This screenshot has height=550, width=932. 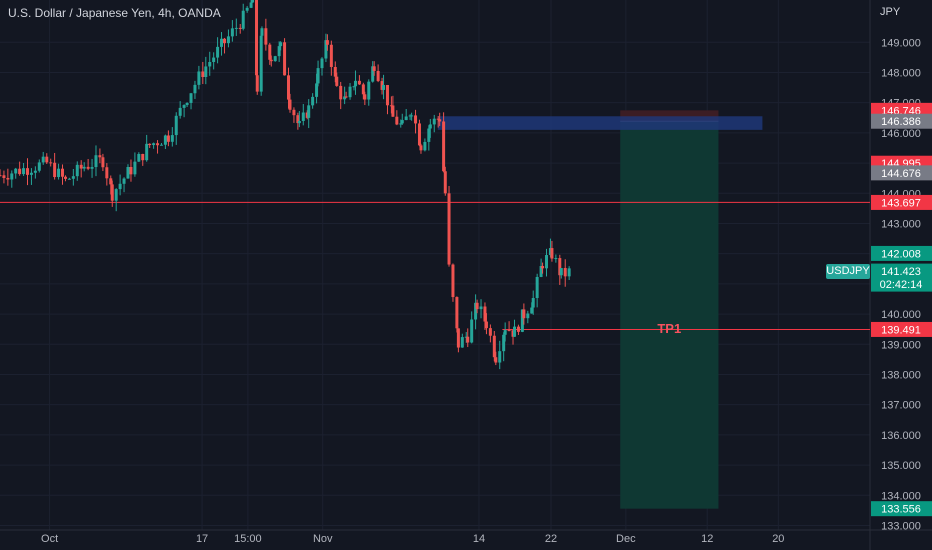 What do you see at coordinates (901, 272) in the screenshot?
I see `price-label: 141.423` at bounding box center [901, 272].